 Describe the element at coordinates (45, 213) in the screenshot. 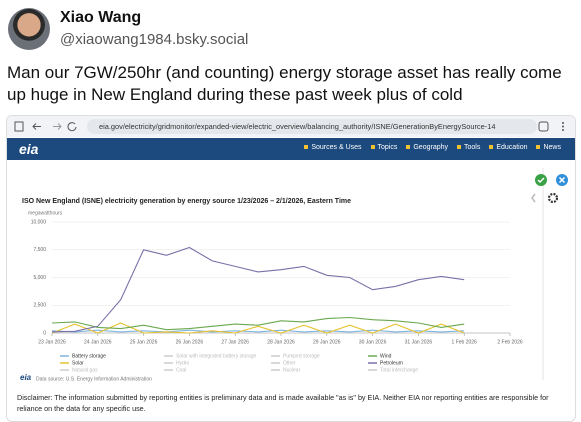

I see `y-axis-label: megawatthours` at that location.